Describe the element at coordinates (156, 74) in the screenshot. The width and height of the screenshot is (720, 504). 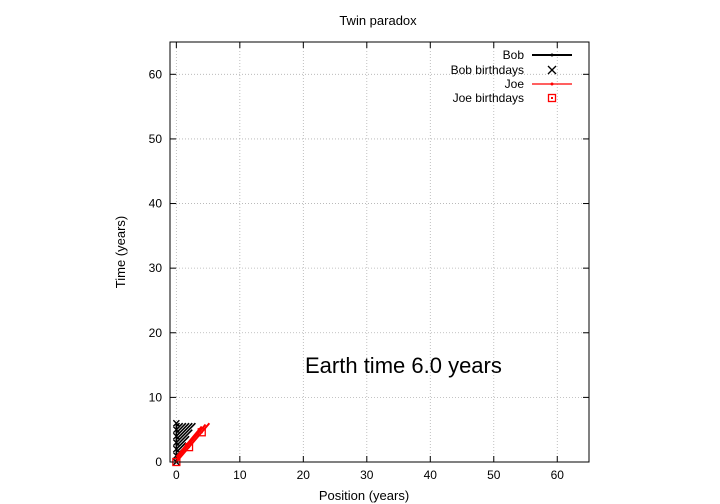
I see `y-tick-label: 60` at that location.